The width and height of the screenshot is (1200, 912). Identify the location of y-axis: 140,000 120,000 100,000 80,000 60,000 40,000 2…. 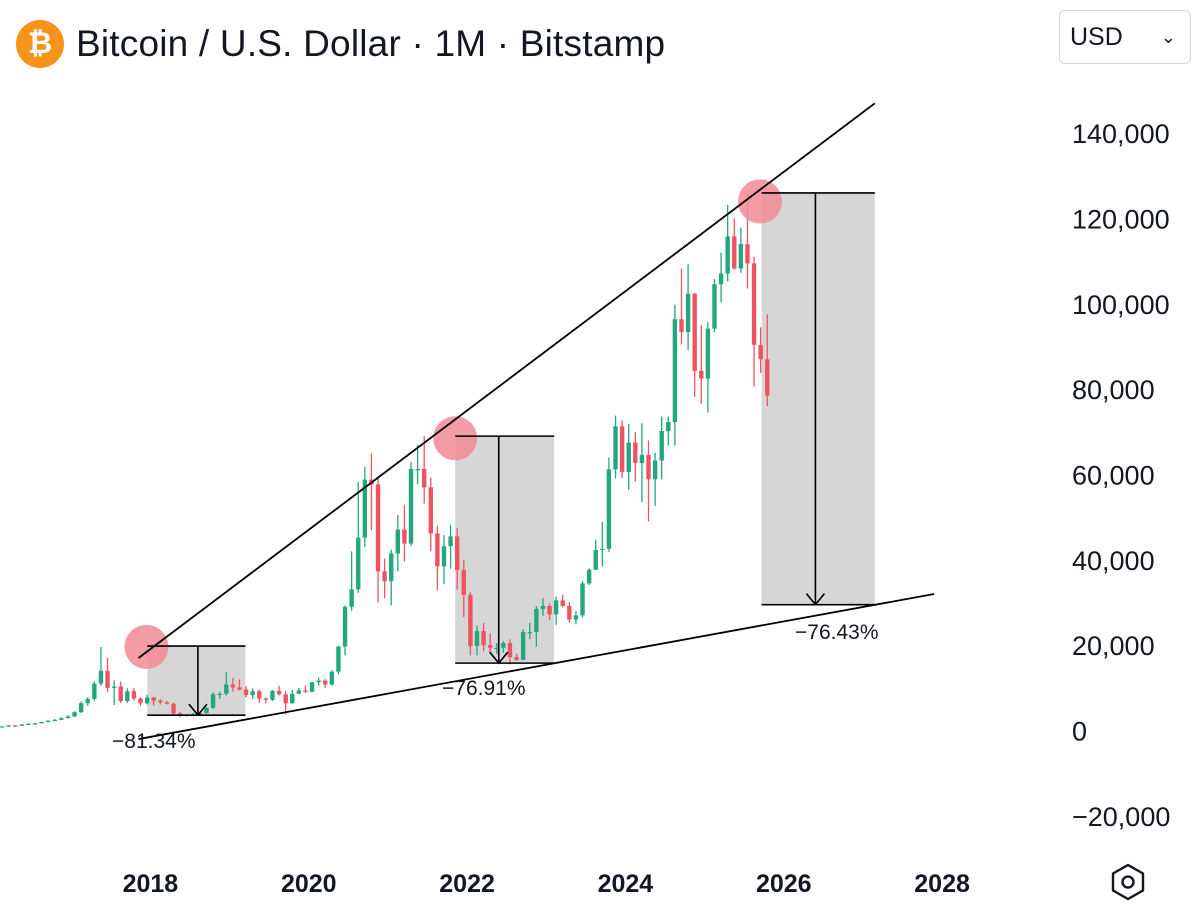
(1121, 475).